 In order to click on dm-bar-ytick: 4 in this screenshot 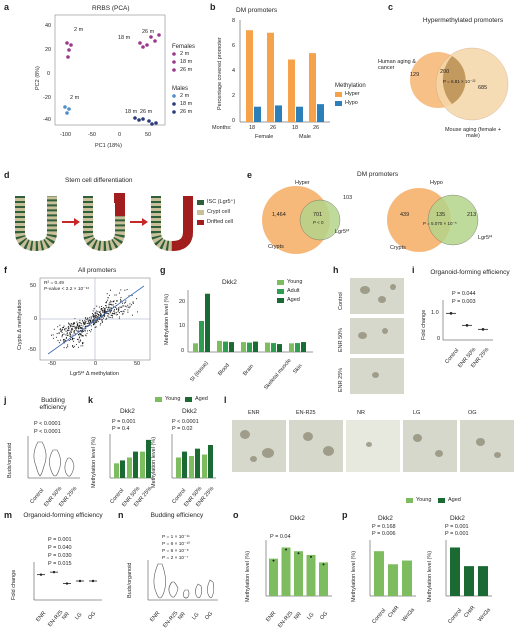, I will do `click(234, 71)`.